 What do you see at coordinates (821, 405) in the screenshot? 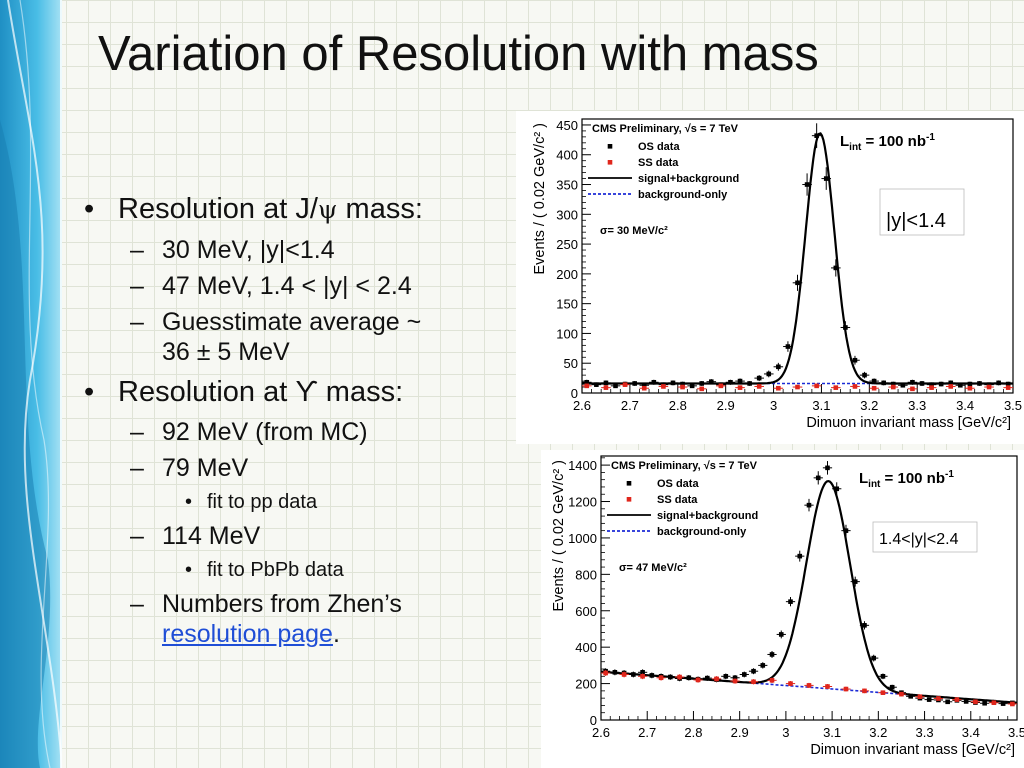
I see `x-tick-label: 3.1` at bounding box center [821, 405].